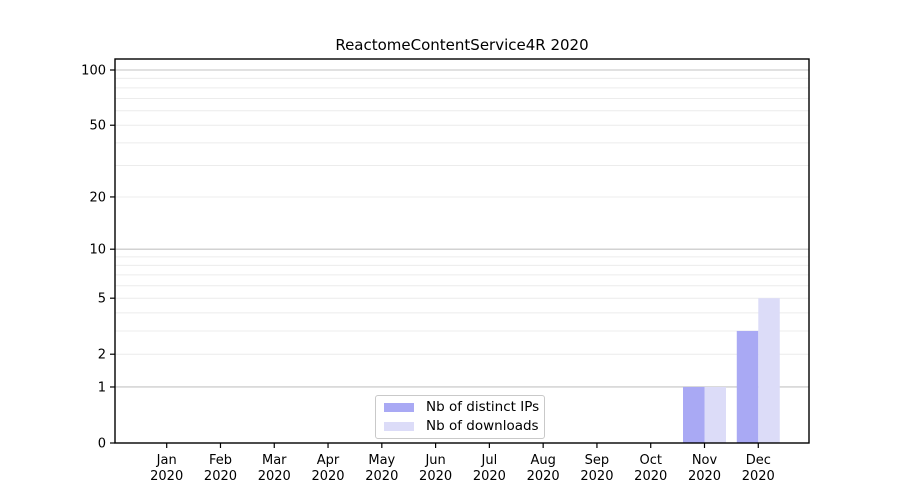 The width and height of the screenshot is (900, 500). Describe the element at coordinates (399, 426) in the screenshot. I see `legend-swatch-downloads` at that location.